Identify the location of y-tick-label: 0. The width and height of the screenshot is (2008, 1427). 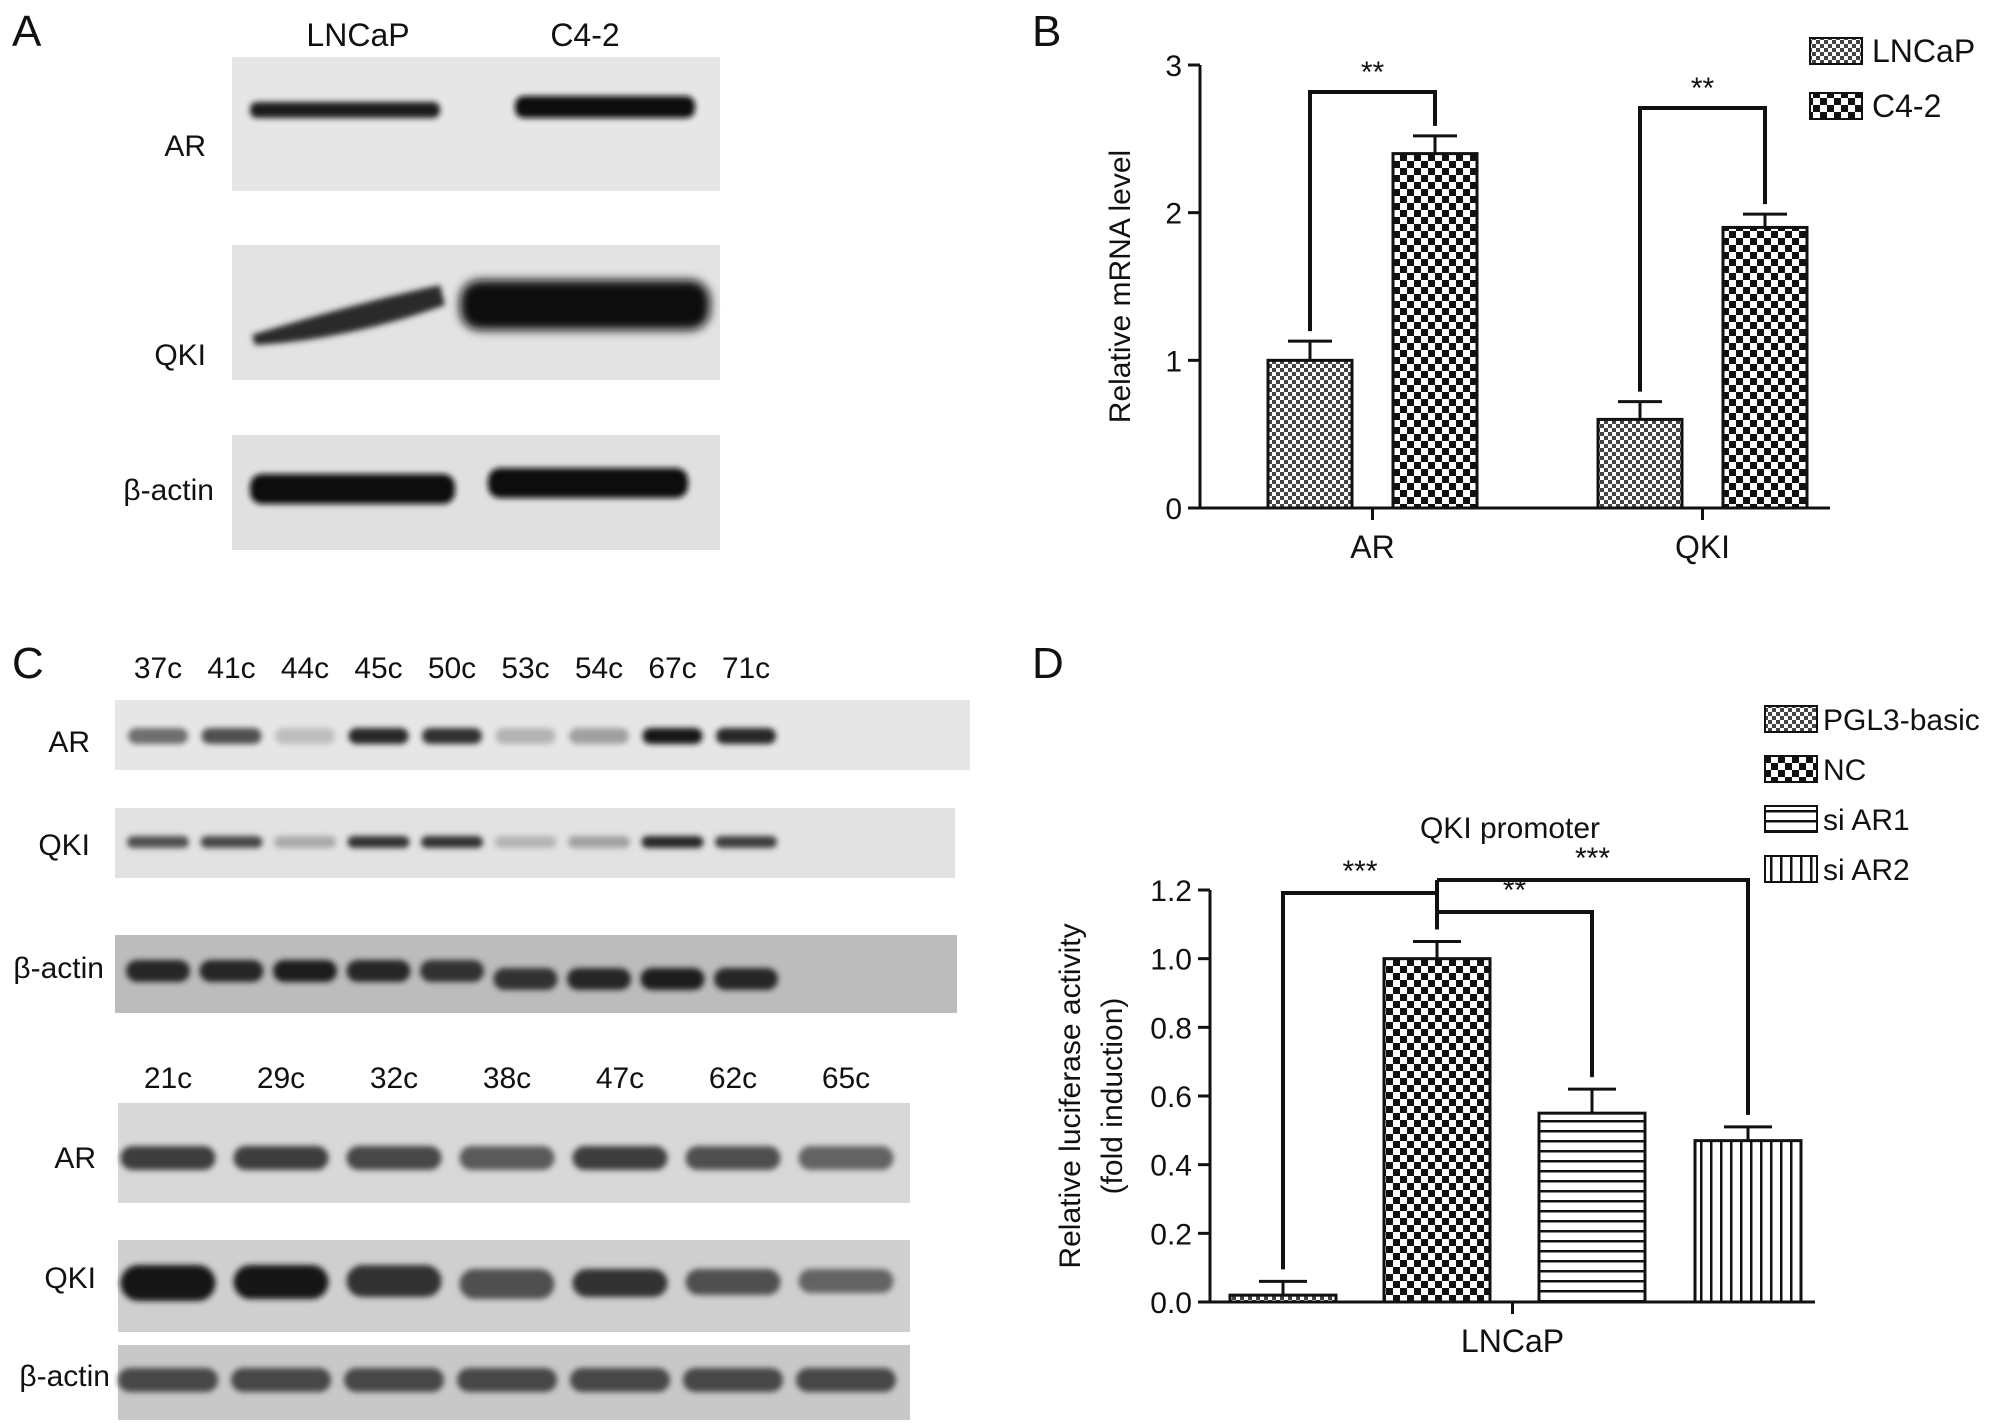
(1173, 509).